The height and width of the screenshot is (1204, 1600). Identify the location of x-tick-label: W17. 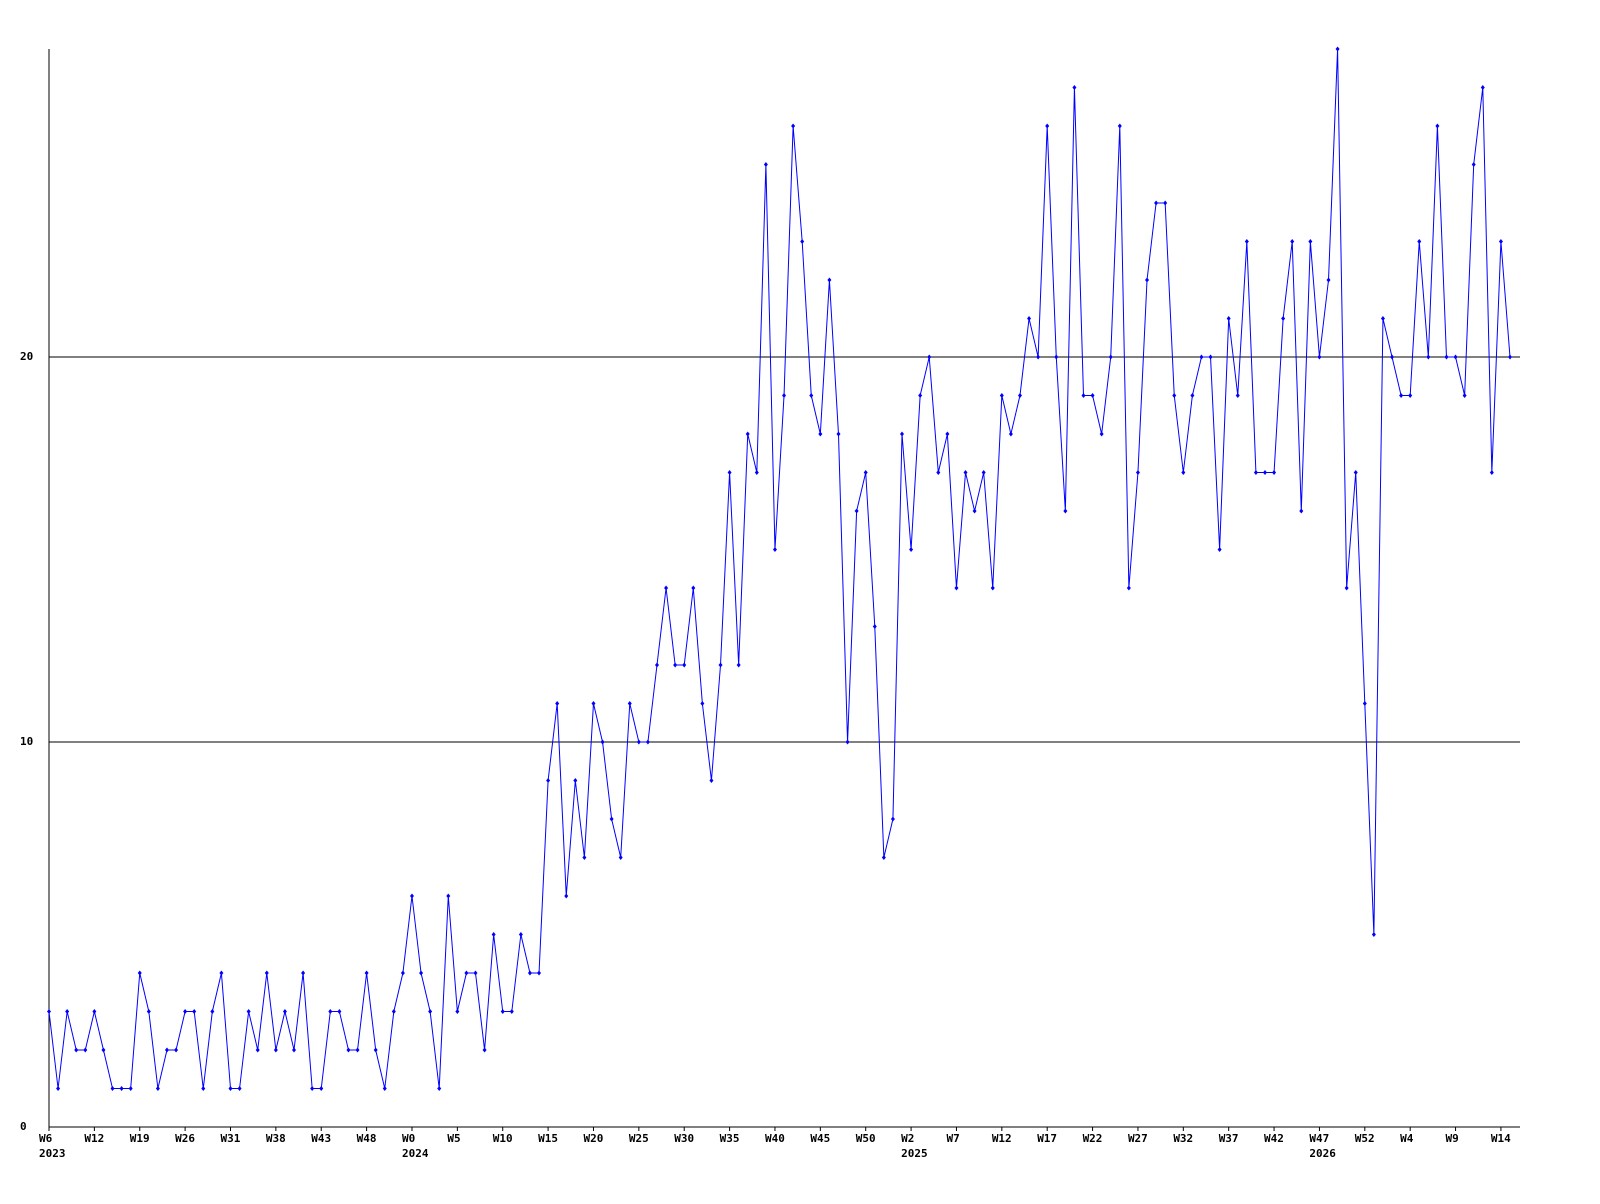
(1047, 1138).